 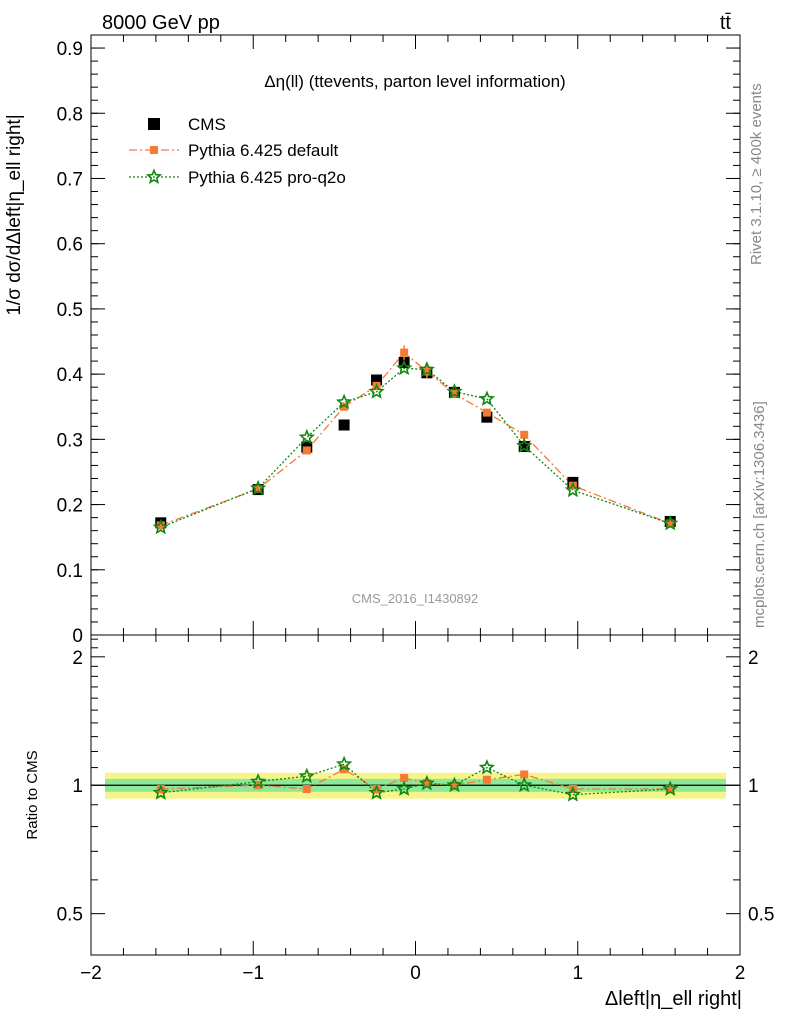 What do you see at coordinates (577, 973) in the screenshot?
I see `x-tick-label: 1` at bounding box center [577, 973].